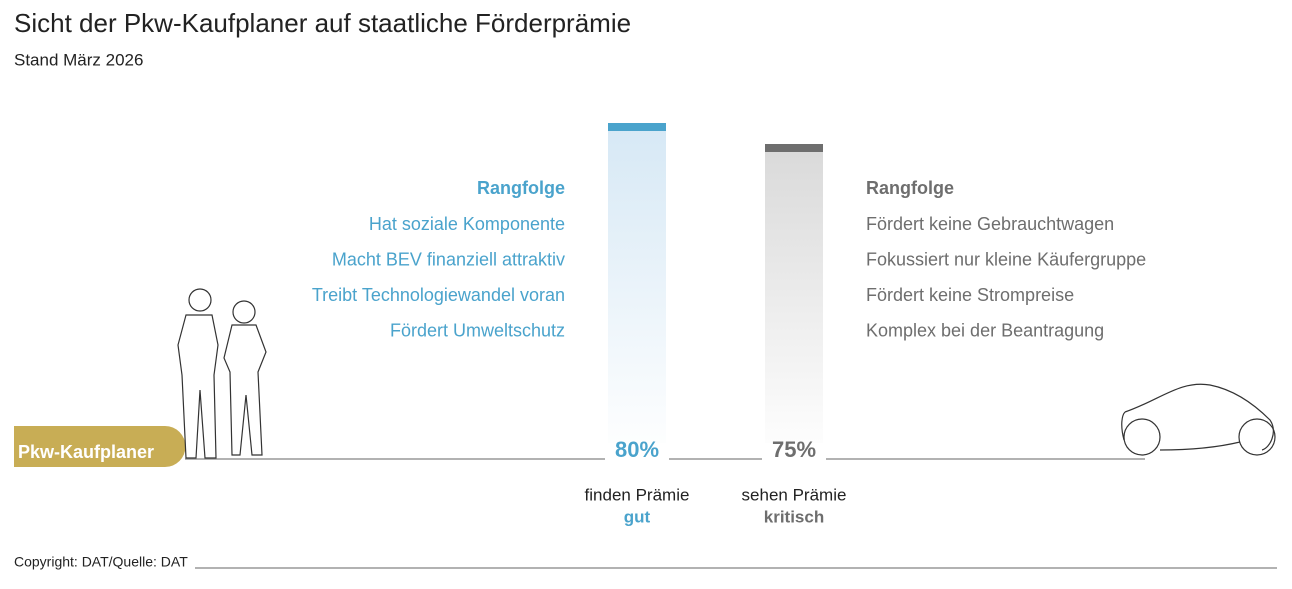  Describe the element at coordinates (637, 516) in the screenshot. I see `category-verdict: gut` at that location.